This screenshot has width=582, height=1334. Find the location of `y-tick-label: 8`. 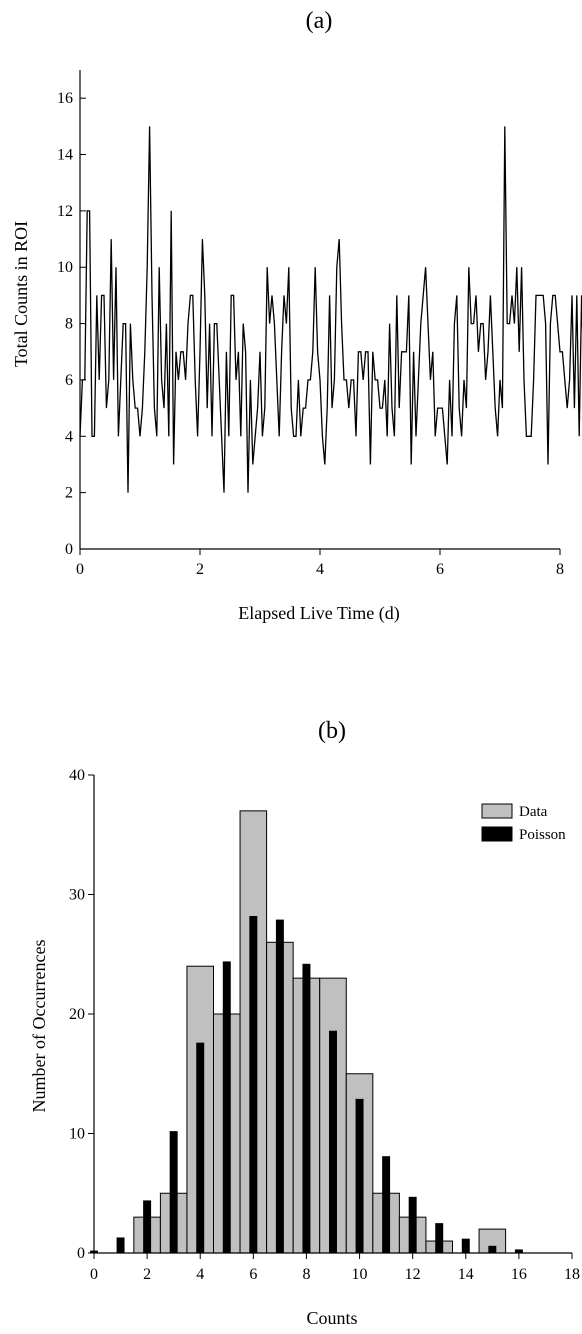

y-tick-label: 8 is located at coordinates (69, 324).